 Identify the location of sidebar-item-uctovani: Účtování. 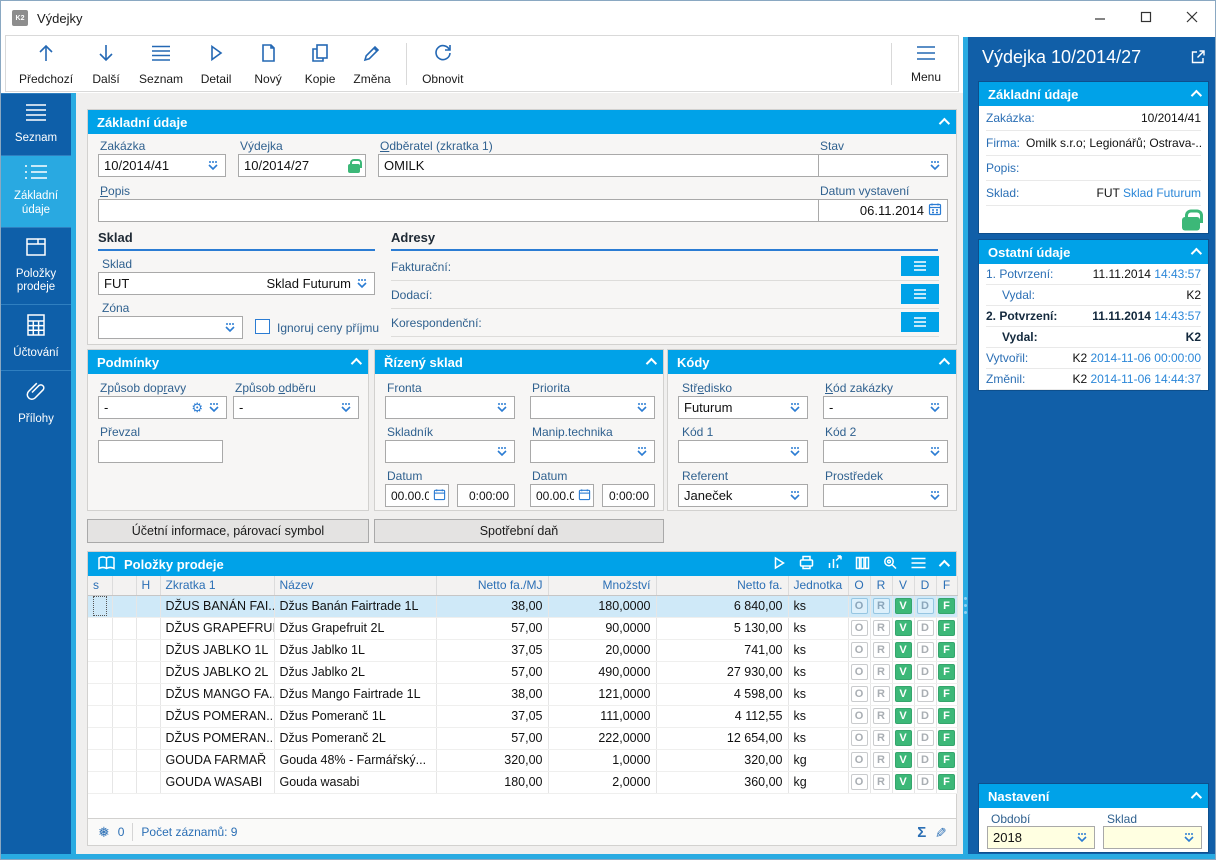
(36, 337).